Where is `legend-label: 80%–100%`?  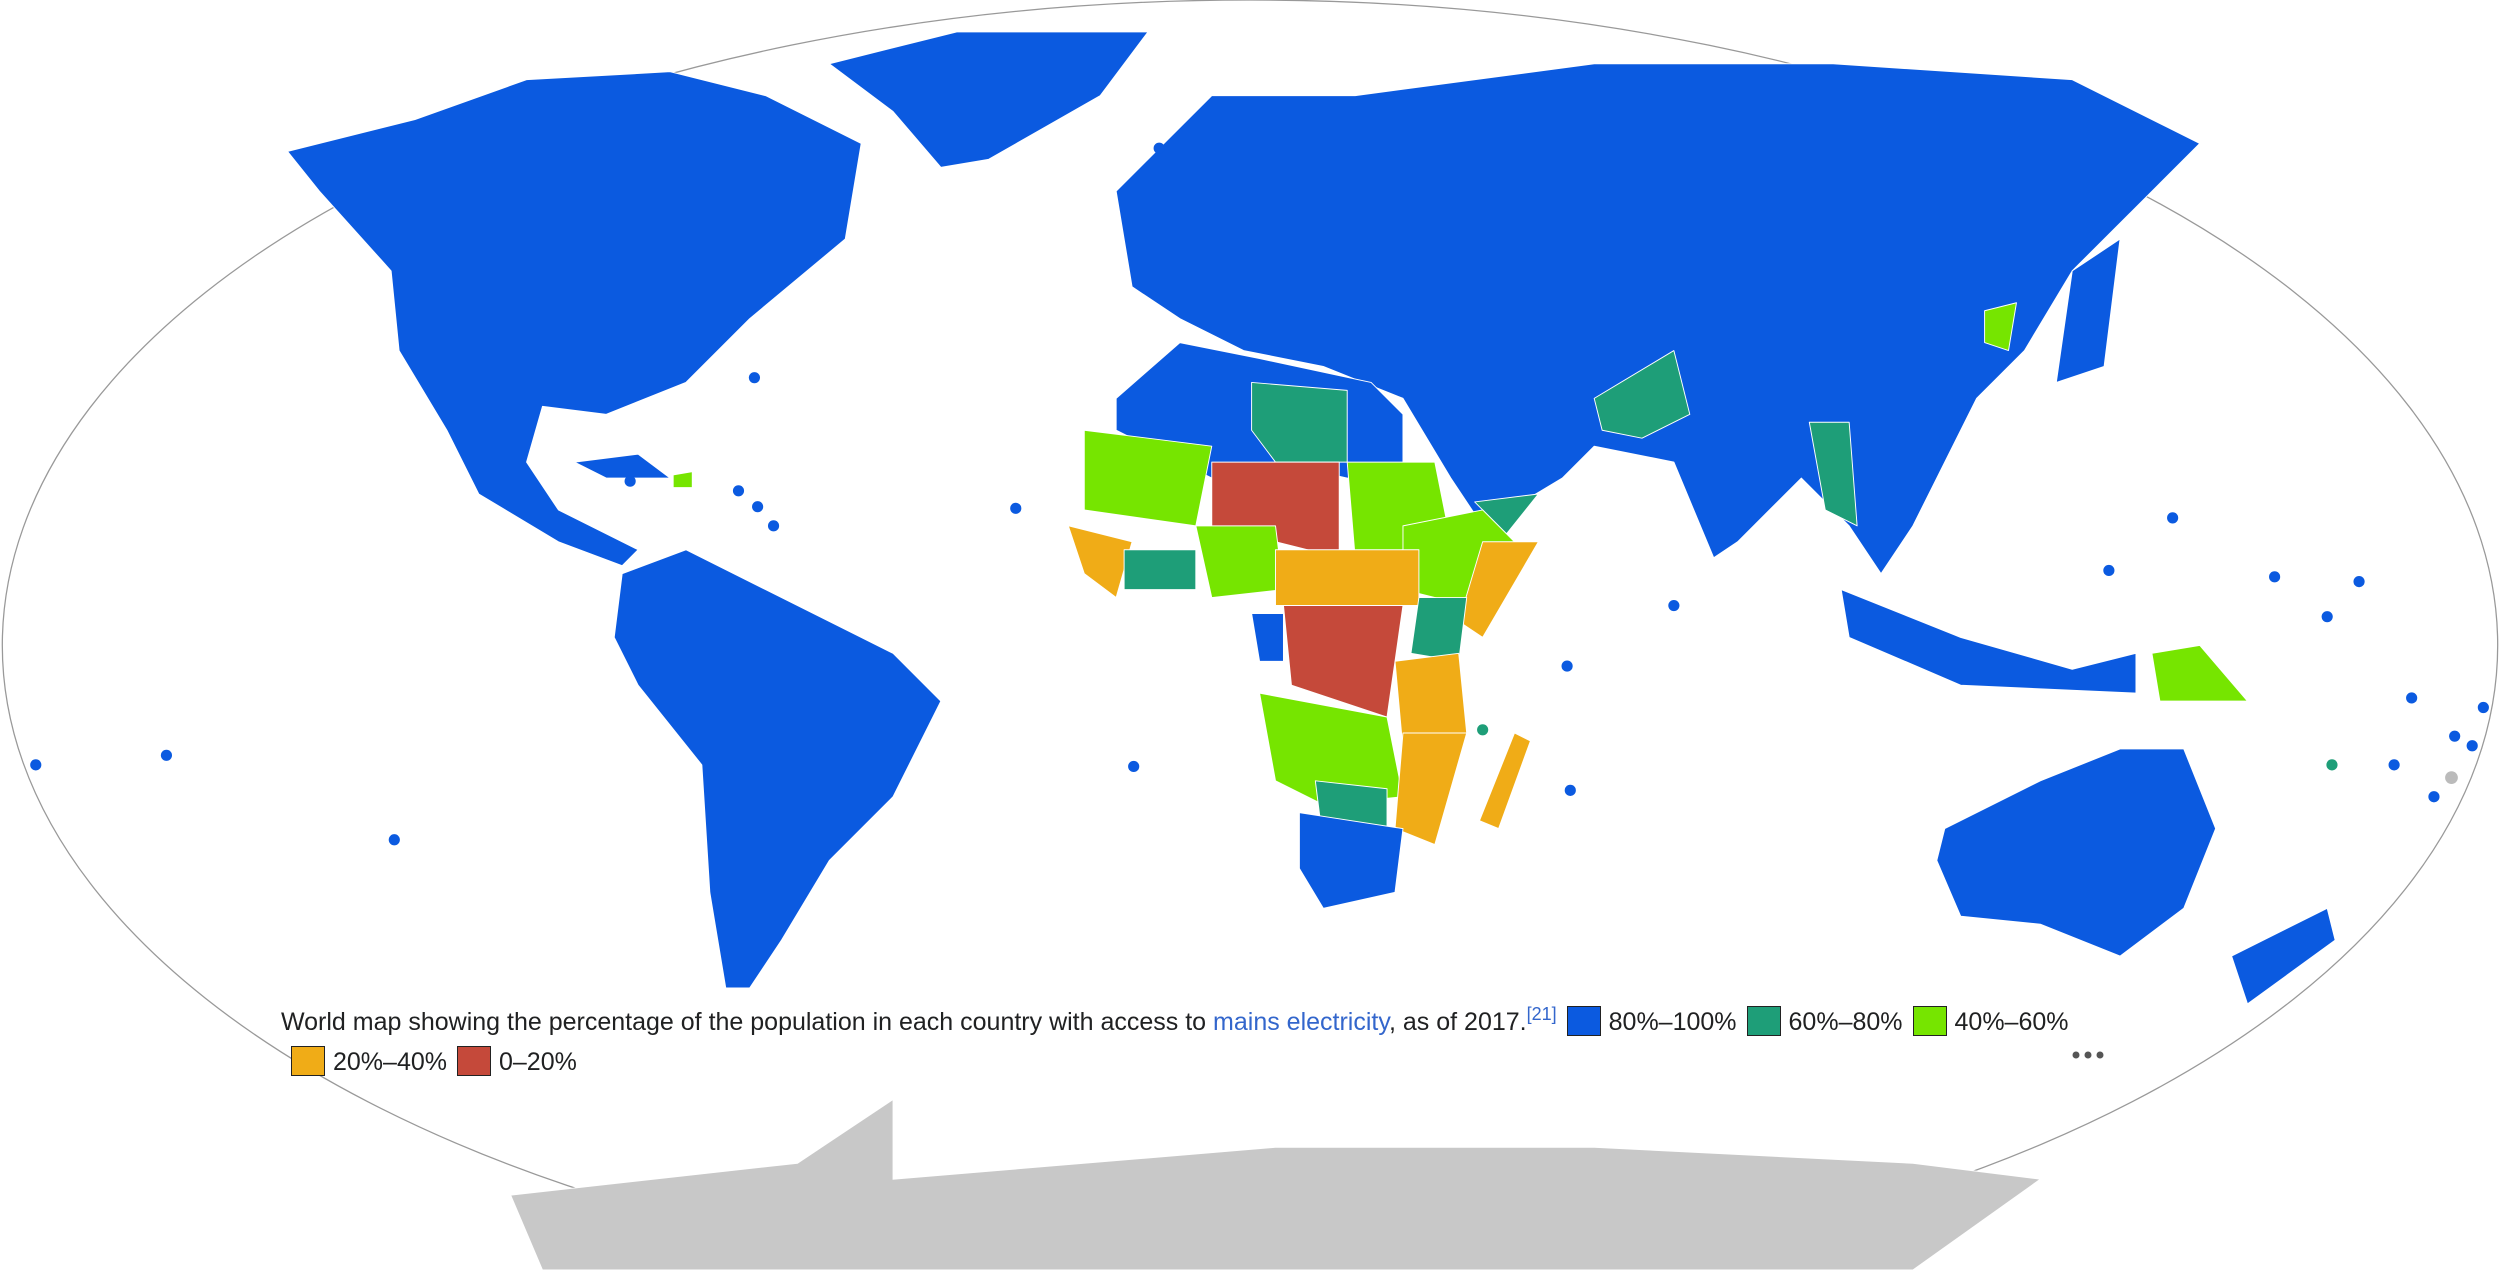
legend-label: 80%–100% is located at coordinates (1672, 1022).